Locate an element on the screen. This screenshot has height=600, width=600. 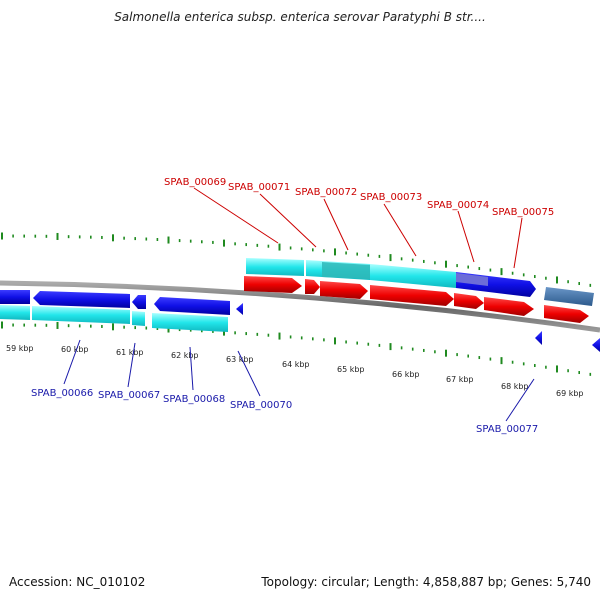
gene-label-SPAB_00073: SPAB_00073 is located at coordinates (391, 197).